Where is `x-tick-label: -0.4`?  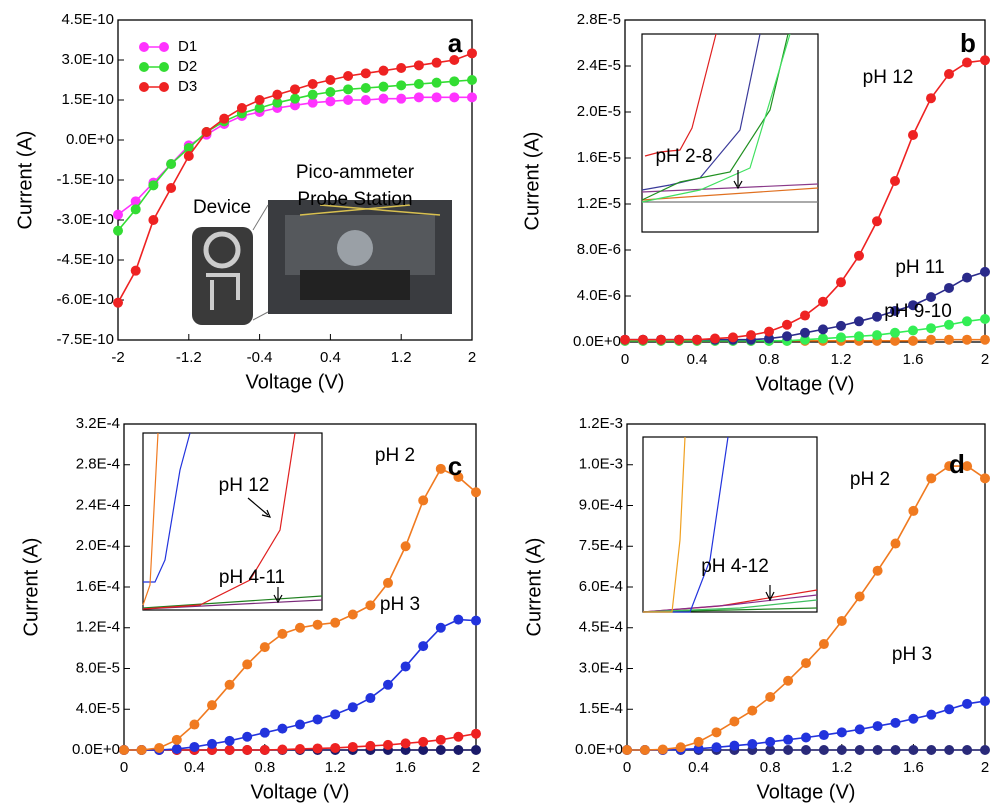
x-tick-label: -0.4 is located at coordinates (260, 357).